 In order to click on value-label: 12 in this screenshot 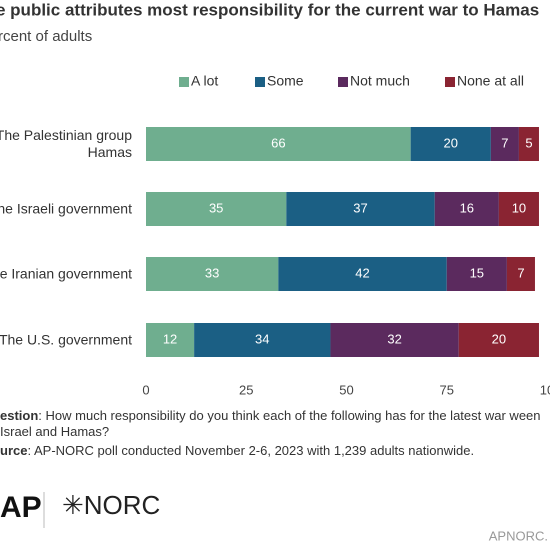, I will do `click(170, 338)`.